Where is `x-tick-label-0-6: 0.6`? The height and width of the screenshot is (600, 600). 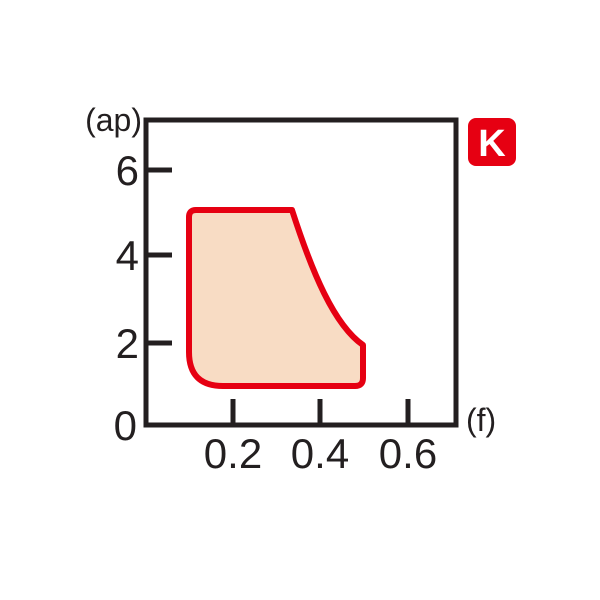
x-tick-label-0-6: 0.6 is located at coordinates (408, 453).